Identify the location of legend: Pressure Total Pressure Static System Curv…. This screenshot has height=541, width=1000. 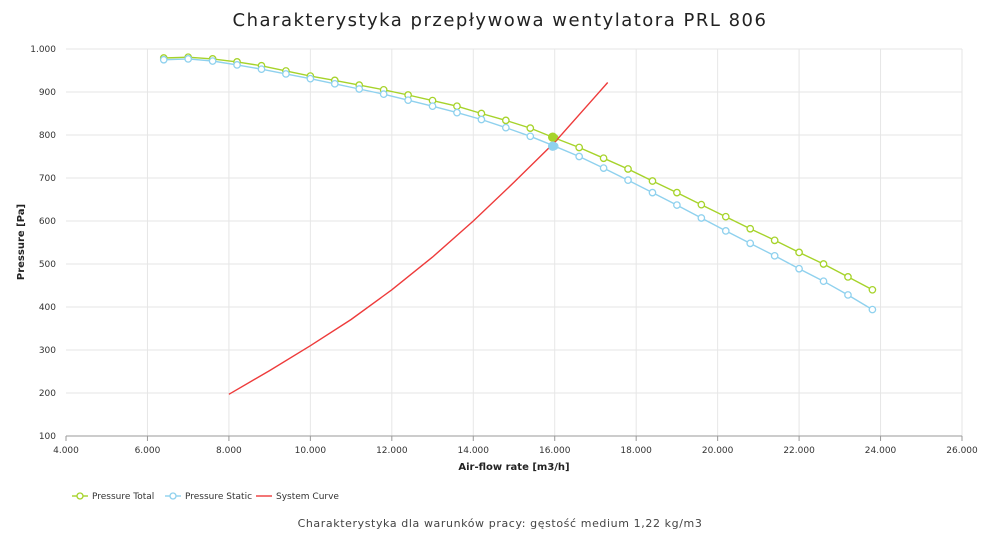
(205, 497).